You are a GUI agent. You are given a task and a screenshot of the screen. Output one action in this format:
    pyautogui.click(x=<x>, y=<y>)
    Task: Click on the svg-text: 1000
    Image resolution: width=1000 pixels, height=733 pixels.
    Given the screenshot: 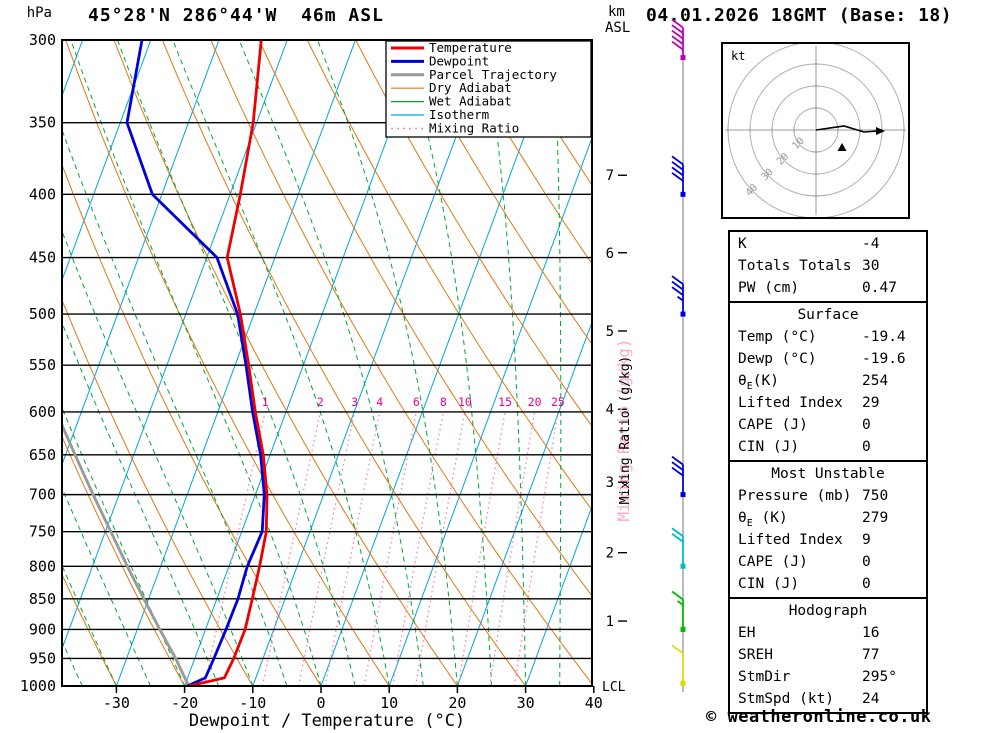 What is the action you would take?
    pyautogui.click(x=38, y=686)
    